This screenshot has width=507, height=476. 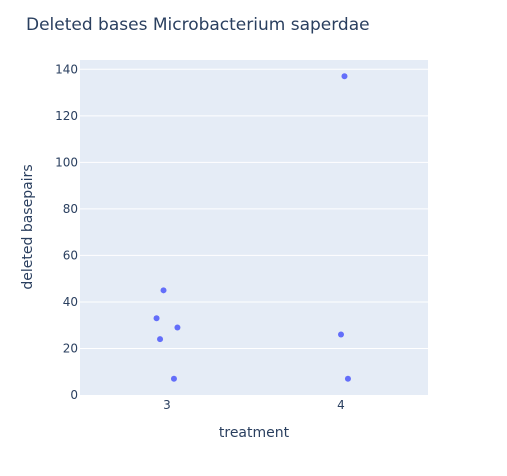 What do you see at coordinates (341, 405) in the screenshot?
I see `x-tick-label: 4` at bounding box center [341, 405].